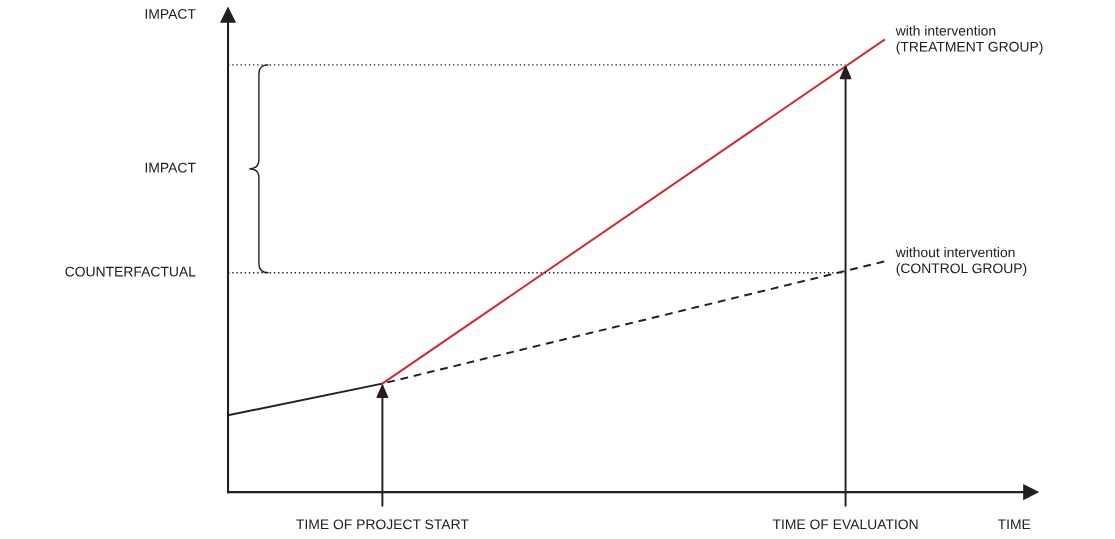 Image resolution: width=1115 pixels, height=539 pixels. What do you see at coordinates (130, 271) in the screenshot?
I see `ref-line-label: COUNTERFACTUAL` at bounding box center [130, 271].